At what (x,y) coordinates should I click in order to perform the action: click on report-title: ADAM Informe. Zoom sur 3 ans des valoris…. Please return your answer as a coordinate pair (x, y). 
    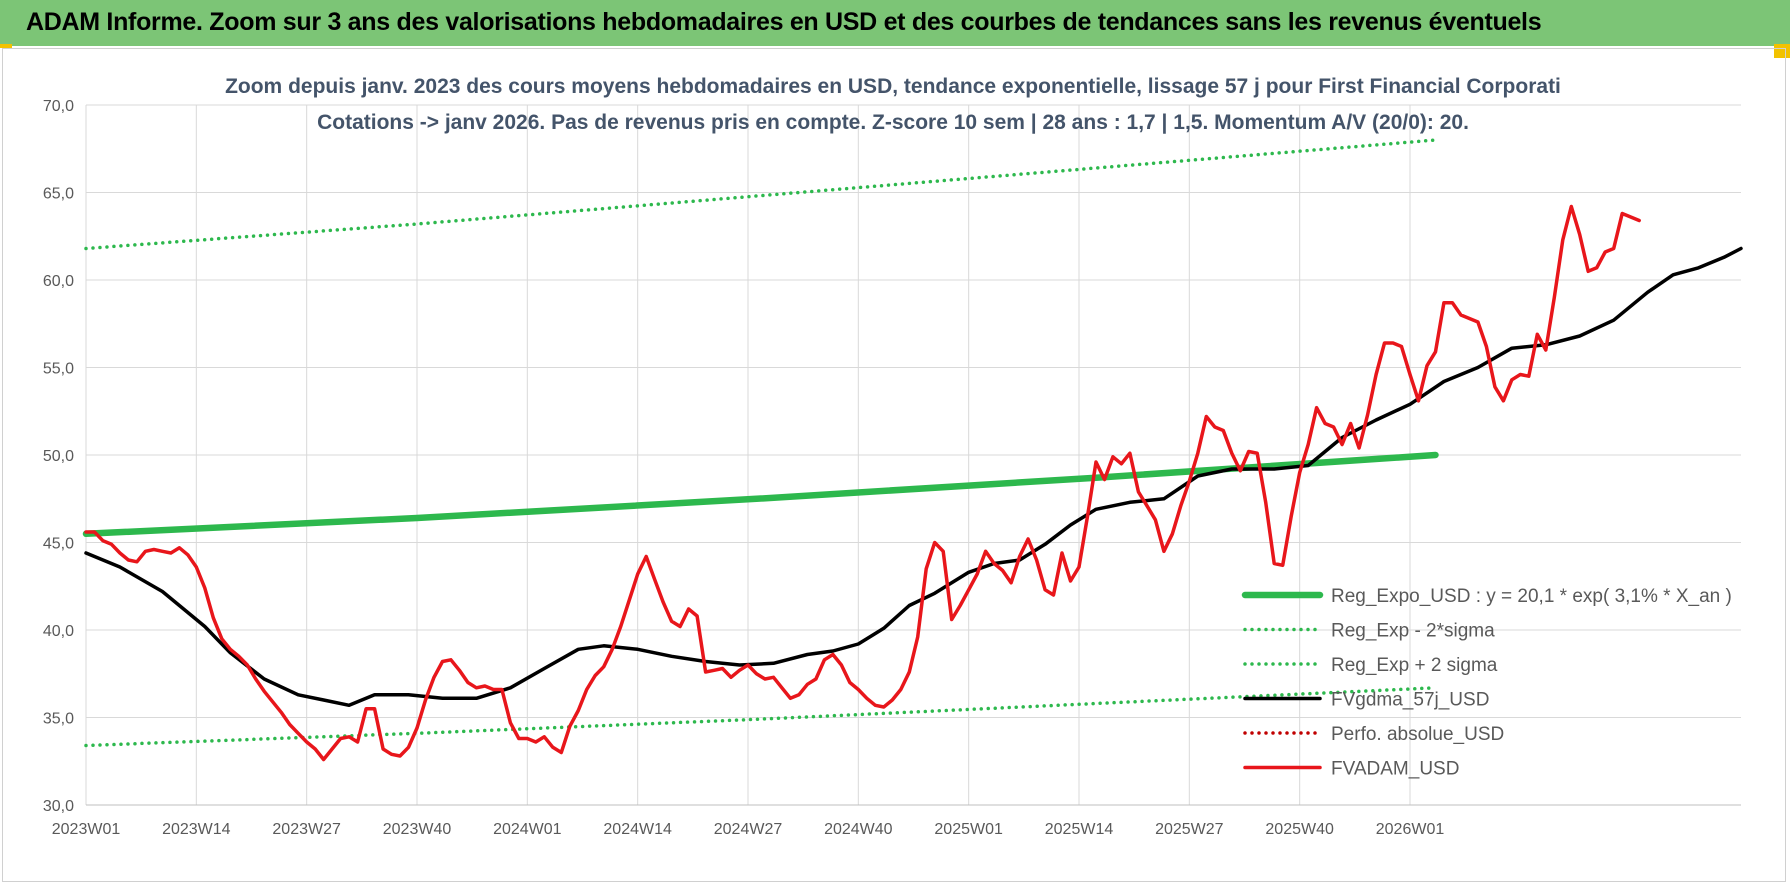
    Looking at the image, I should click on (784, 22).